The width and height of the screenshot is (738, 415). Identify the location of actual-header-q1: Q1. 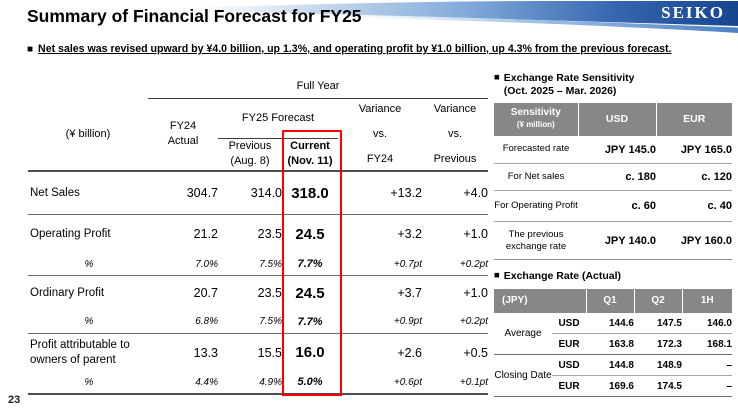
(609, 300).